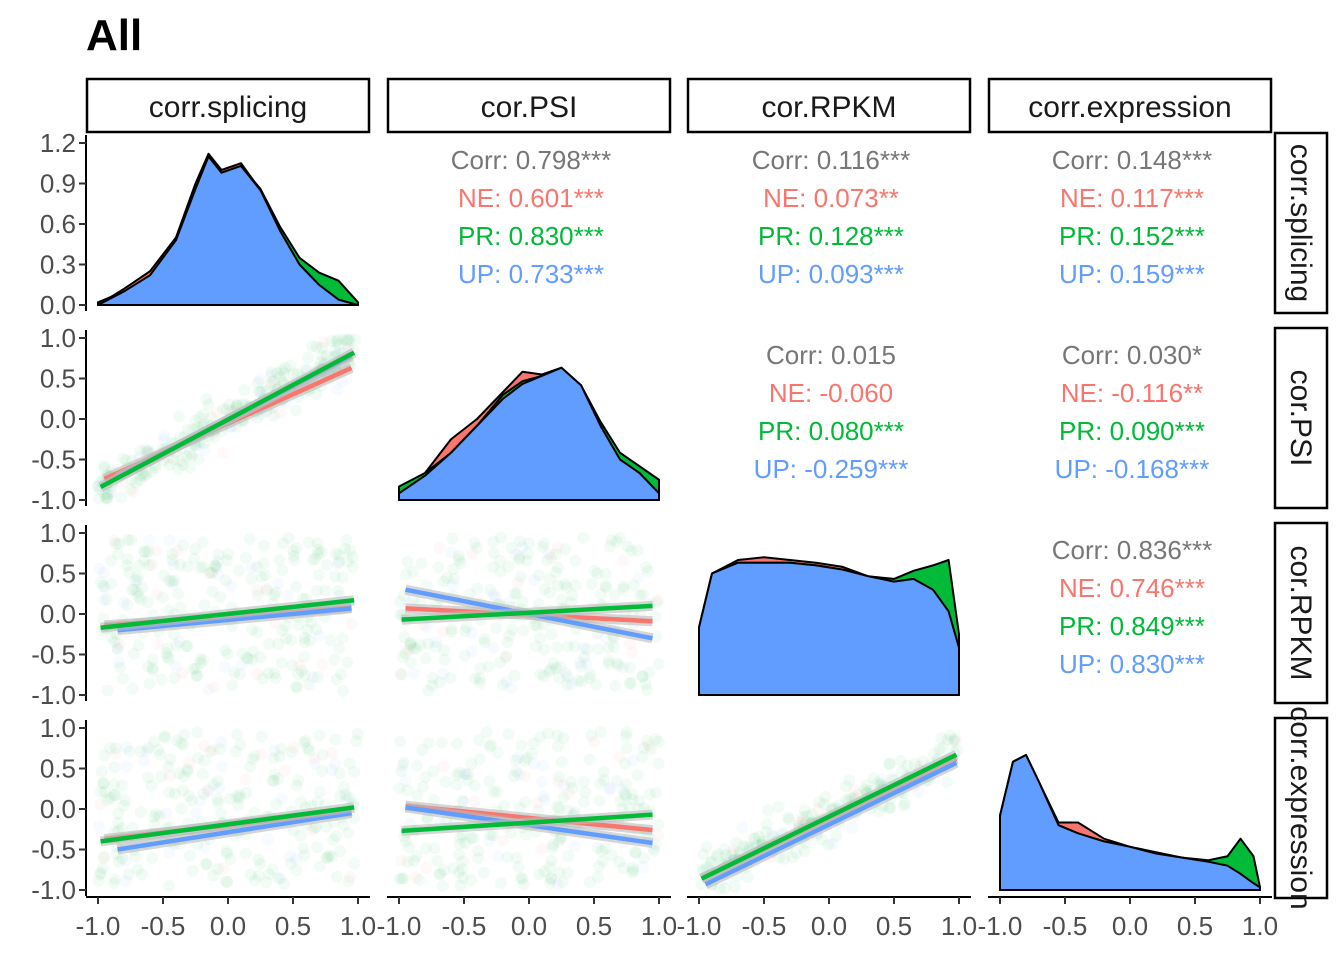 This screenshot has width=1344, height=960. What do you see at coordinates (1132, 274) in the screenshot?
I see `corr-text-UP: UP: 0.159***` at bounding box center [1132, 274].